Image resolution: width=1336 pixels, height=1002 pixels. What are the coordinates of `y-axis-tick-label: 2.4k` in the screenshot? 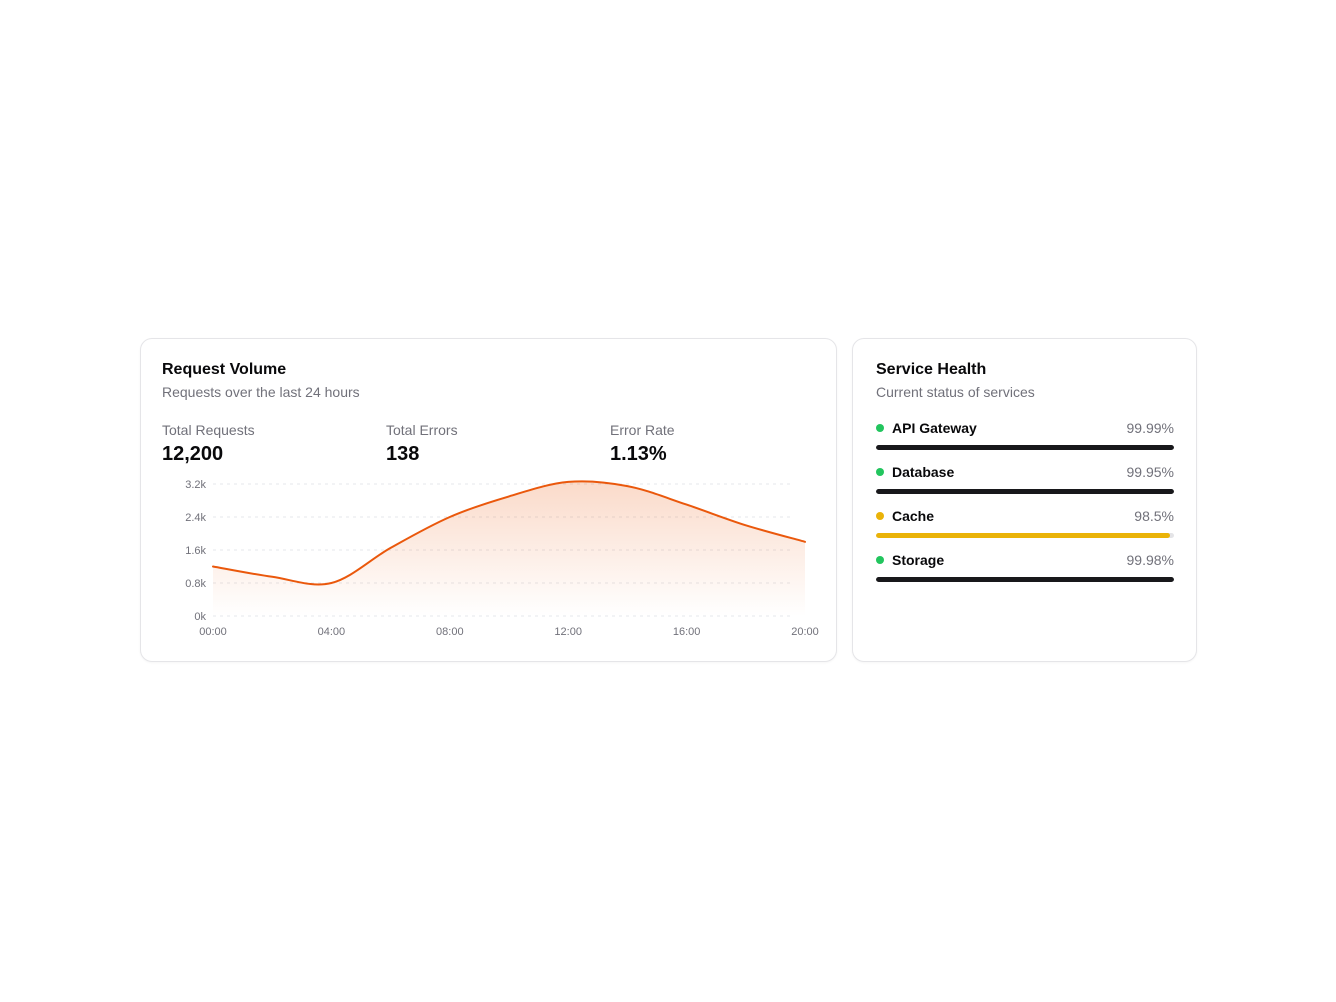 It's located at (195, 518).